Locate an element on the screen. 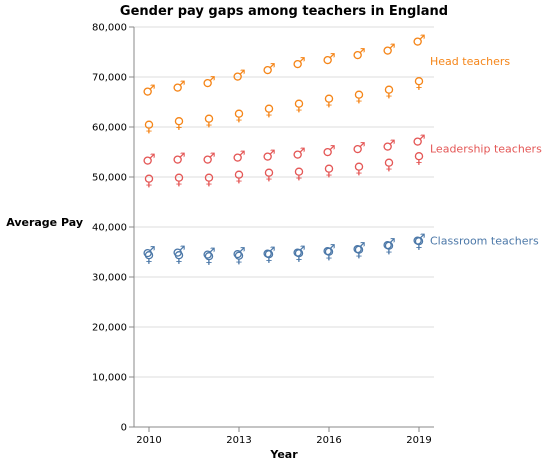 This screenshot has width=546, height=464. y-tick-label: 0 is located at coordinates (124, 428).